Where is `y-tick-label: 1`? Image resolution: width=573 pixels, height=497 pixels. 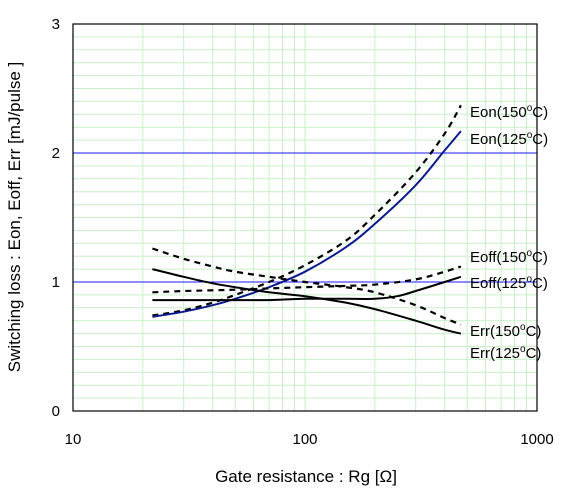 y-tick-label: 1 is located at coordinates (56, 282).